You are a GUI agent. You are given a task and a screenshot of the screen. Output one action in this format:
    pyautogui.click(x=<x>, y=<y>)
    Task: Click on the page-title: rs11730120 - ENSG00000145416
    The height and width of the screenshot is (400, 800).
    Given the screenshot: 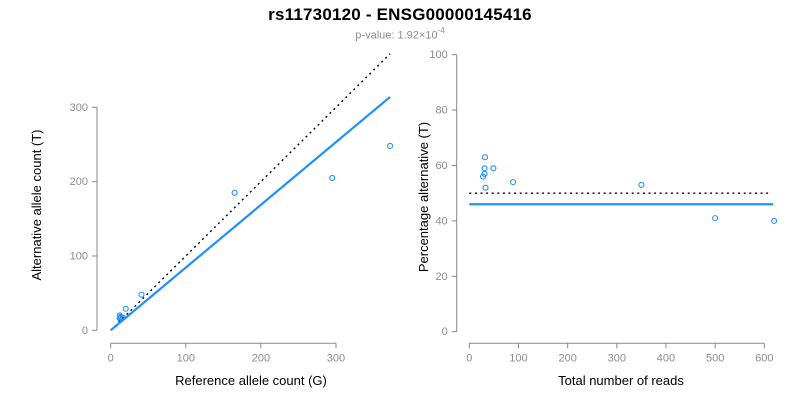 What is the action you would take?
    pyautogui.click(x=400, y=14)
    